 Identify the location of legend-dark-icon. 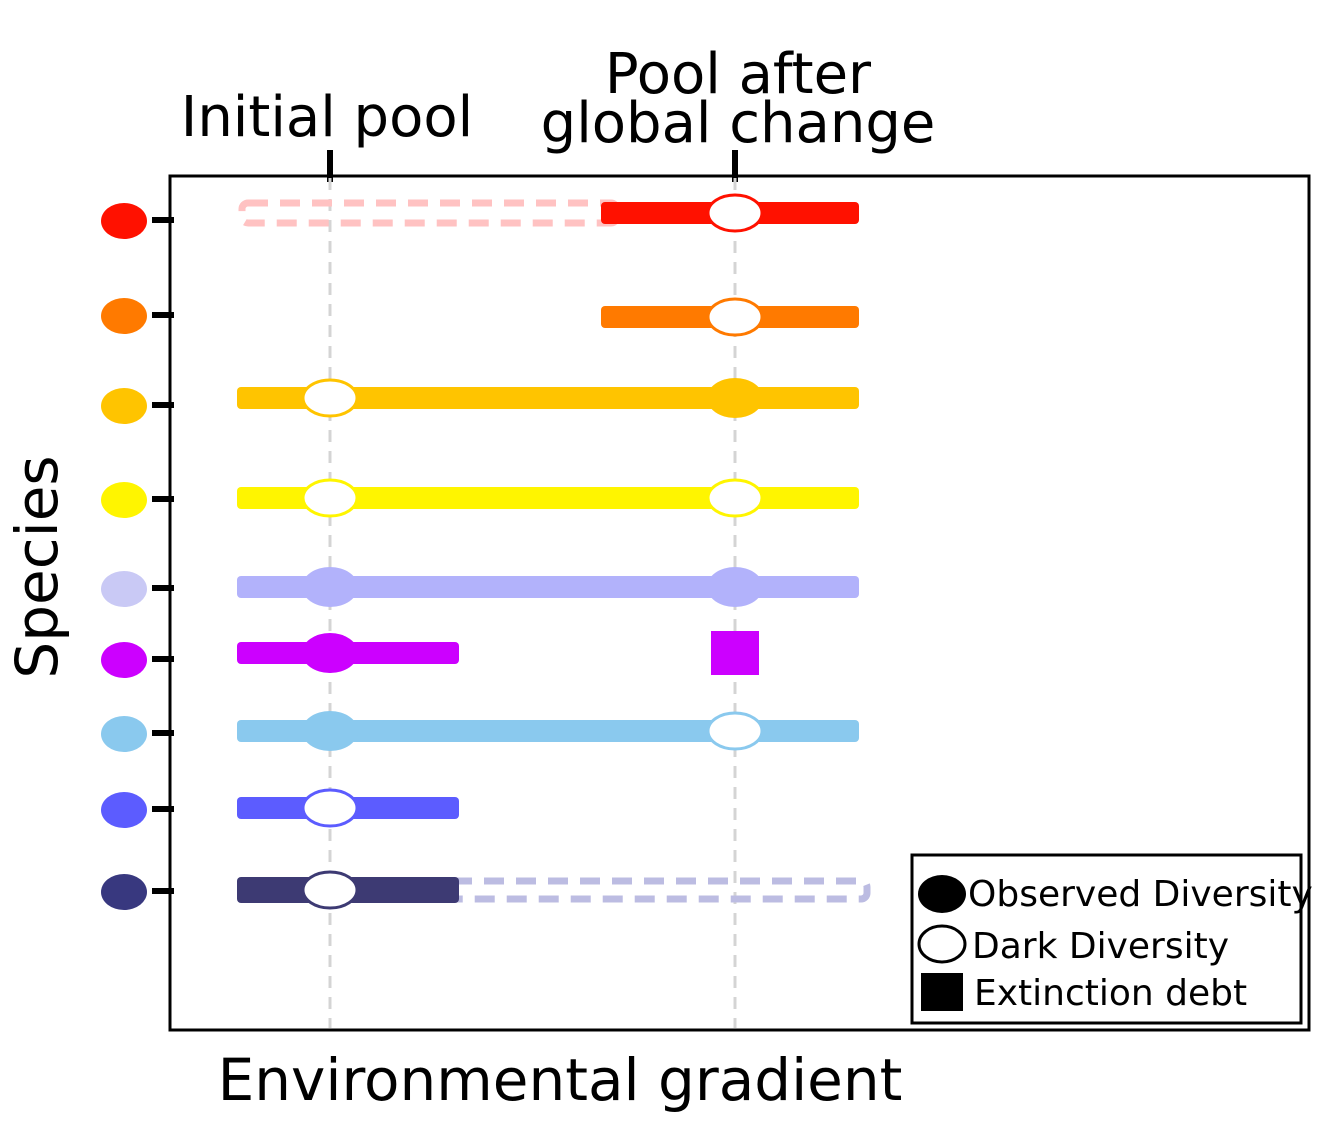
(942, 944).